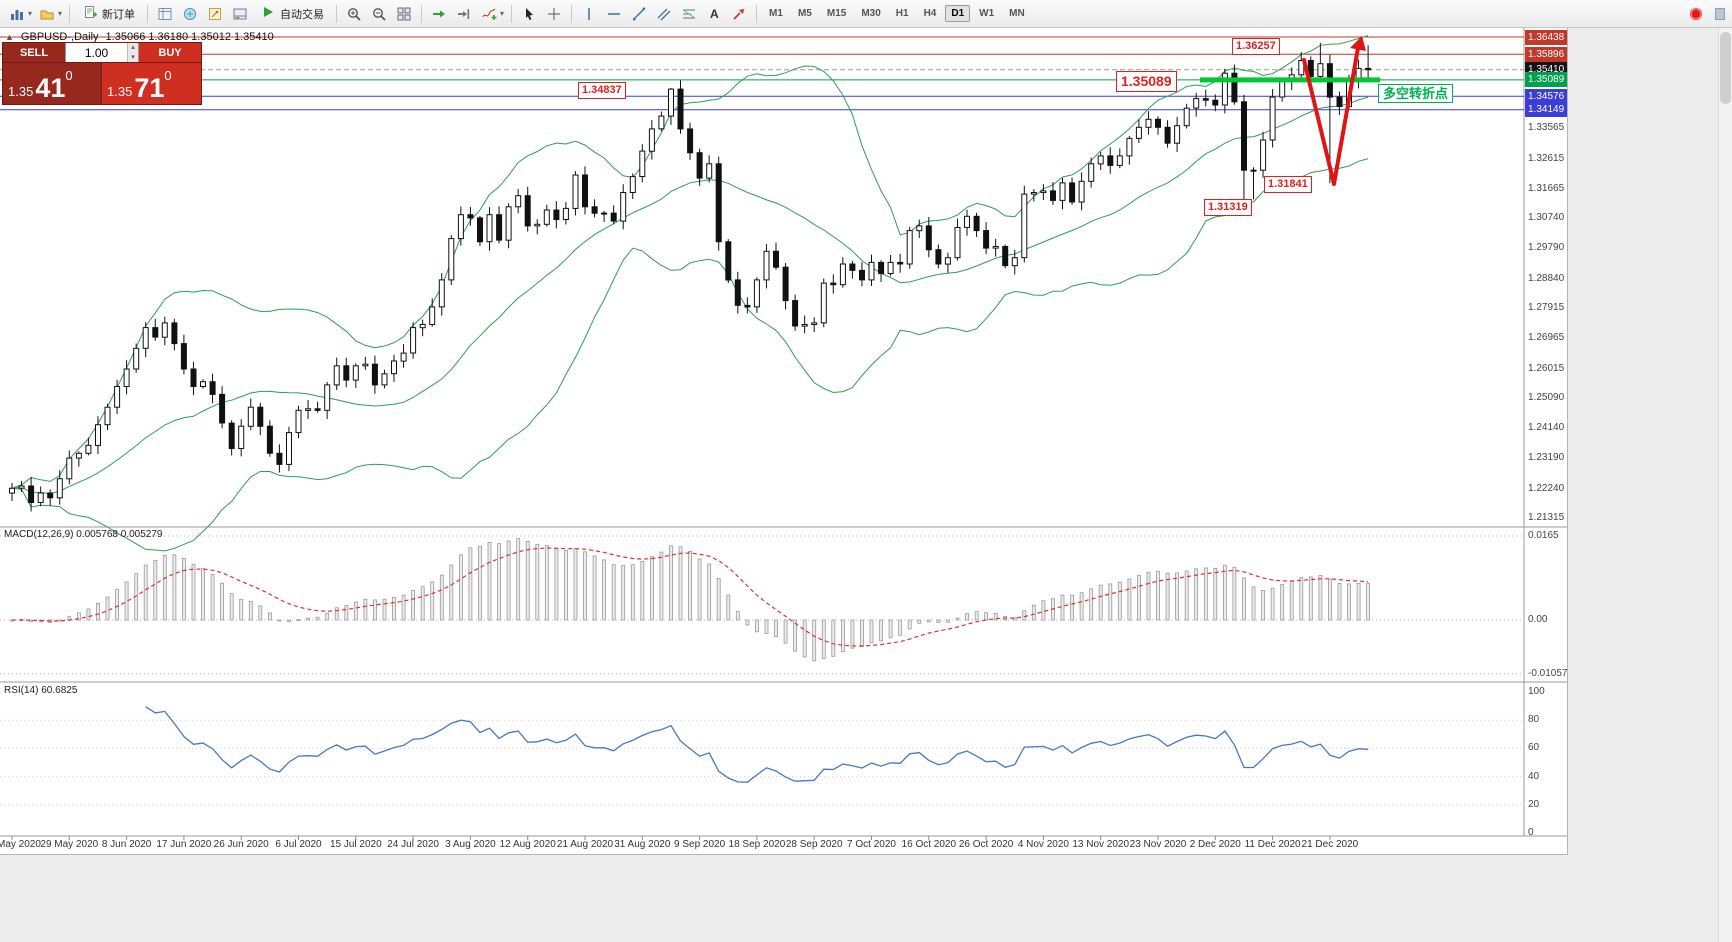 The image size is (1732, 942). I want to click on timeframe-m1: M1, so click(776, 13).